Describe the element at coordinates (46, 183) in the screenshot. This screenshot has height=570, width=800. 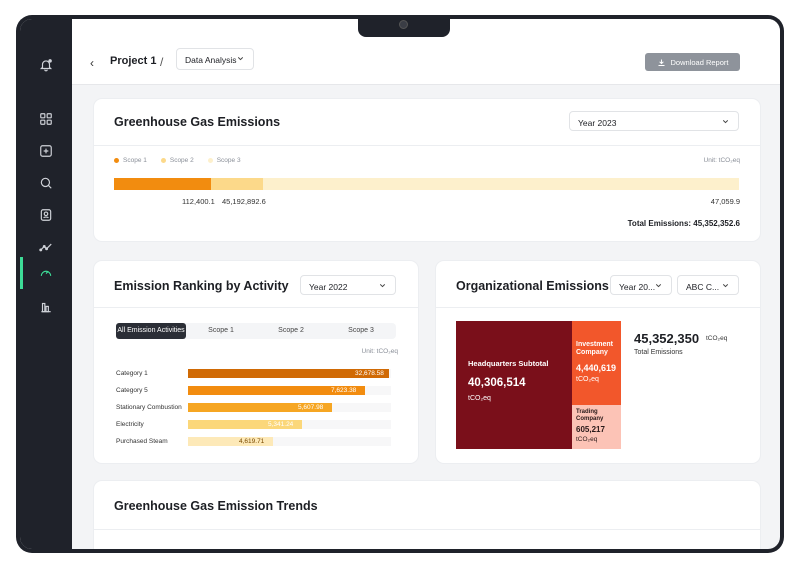
I see `search-icon` at that location.